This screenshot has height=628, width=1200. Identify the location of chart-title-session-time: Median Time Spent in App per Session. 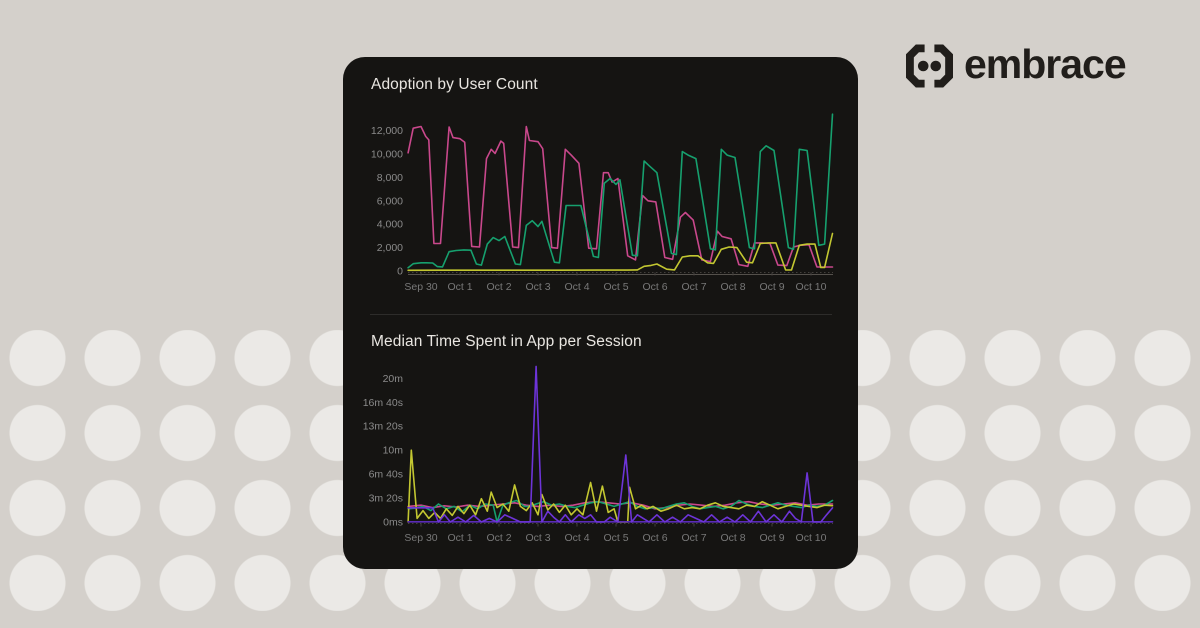
(506, 341).